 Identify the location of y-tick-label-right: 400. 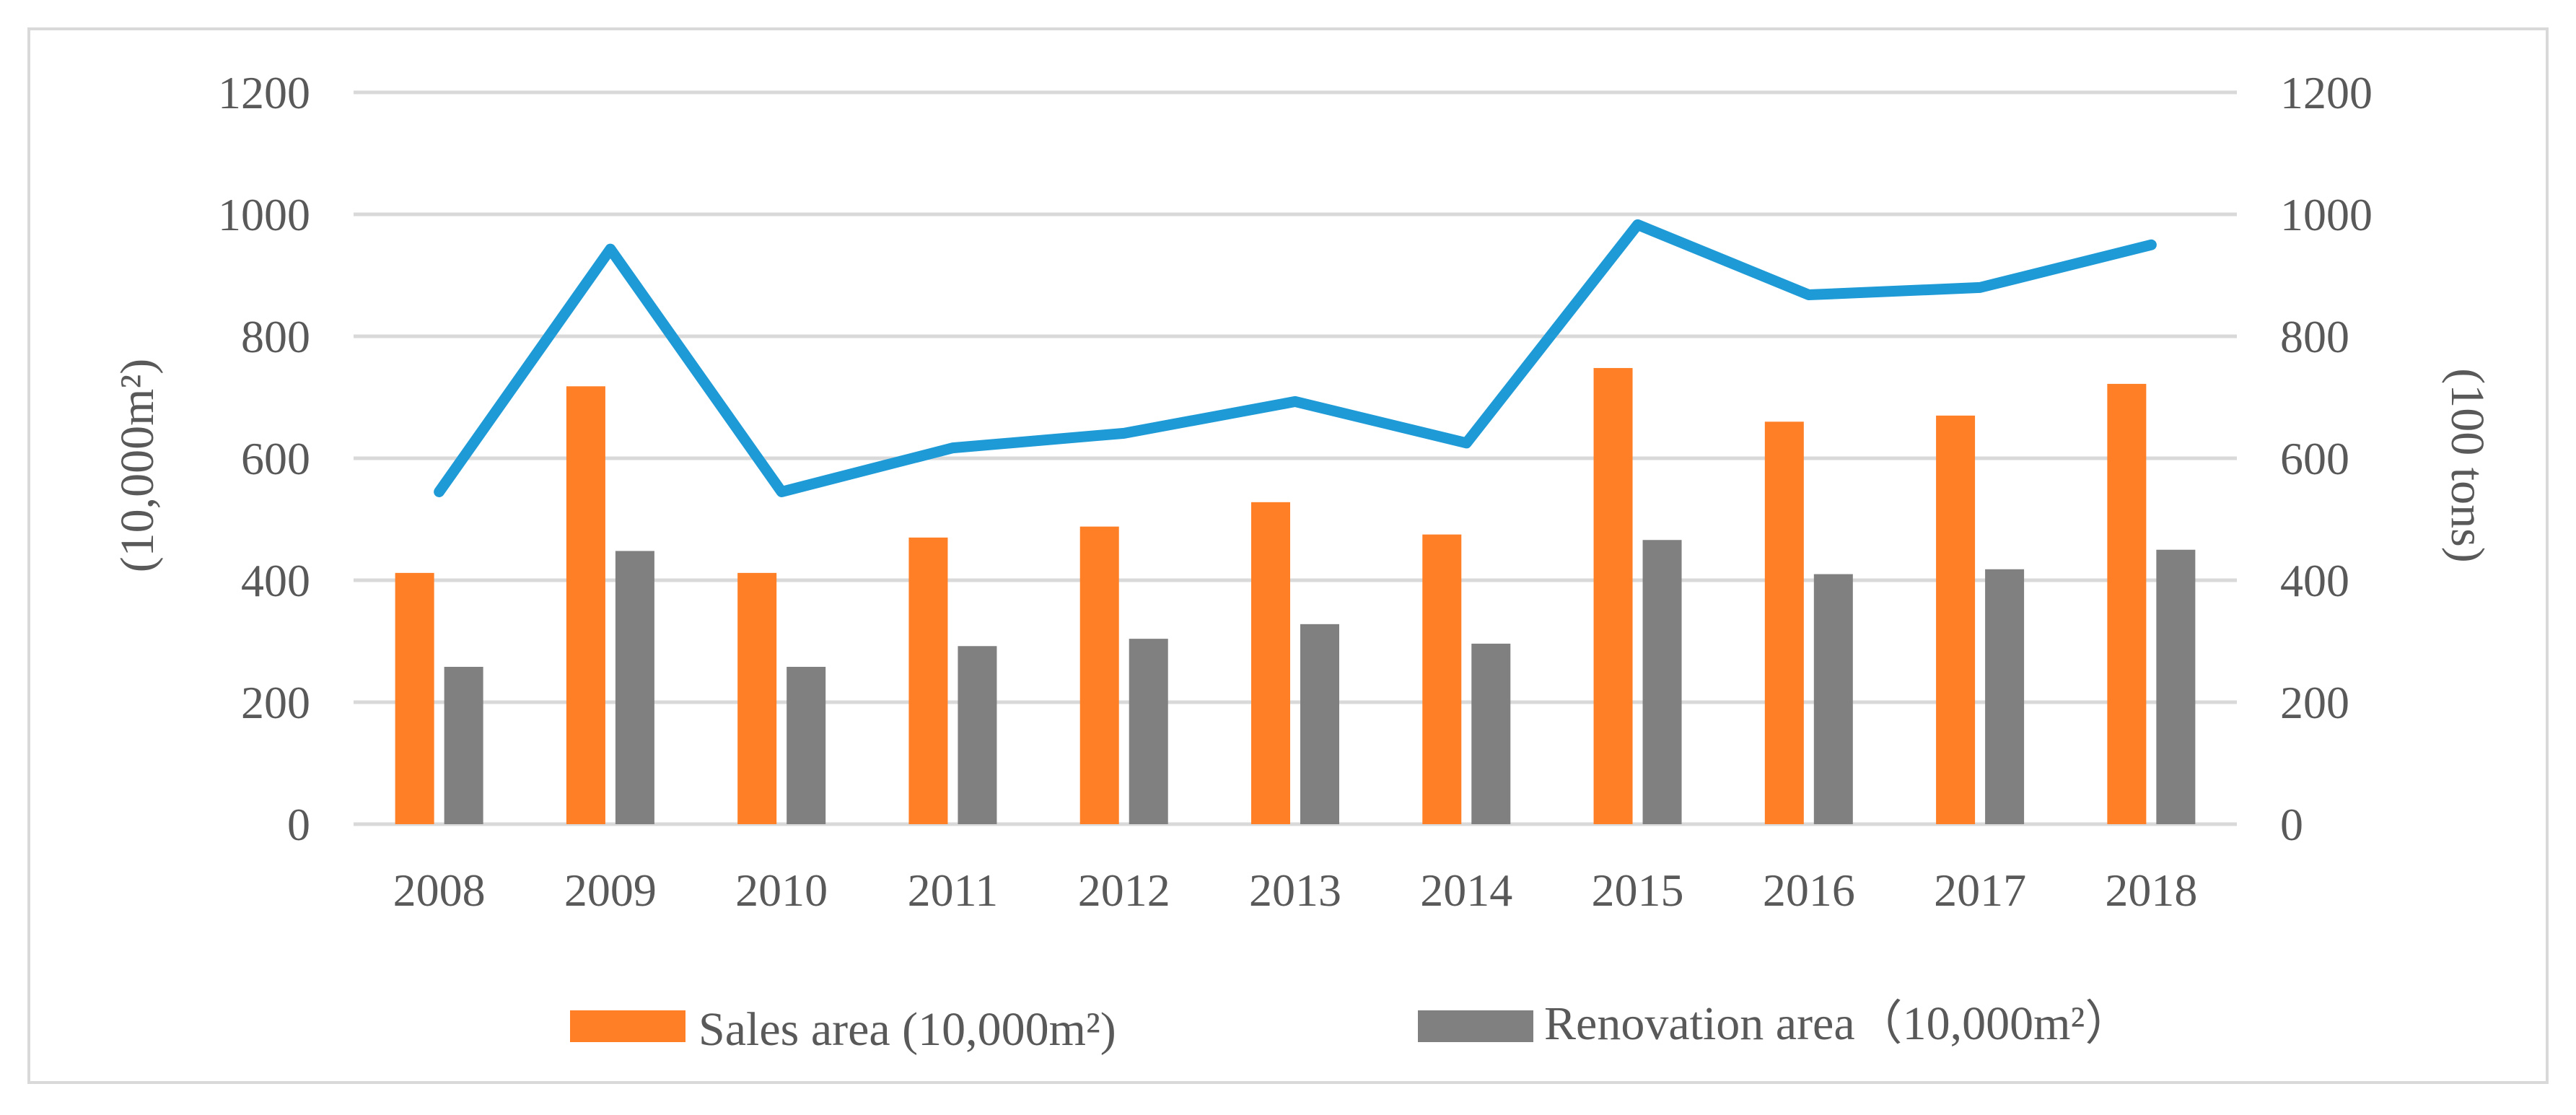
(2314, 580).